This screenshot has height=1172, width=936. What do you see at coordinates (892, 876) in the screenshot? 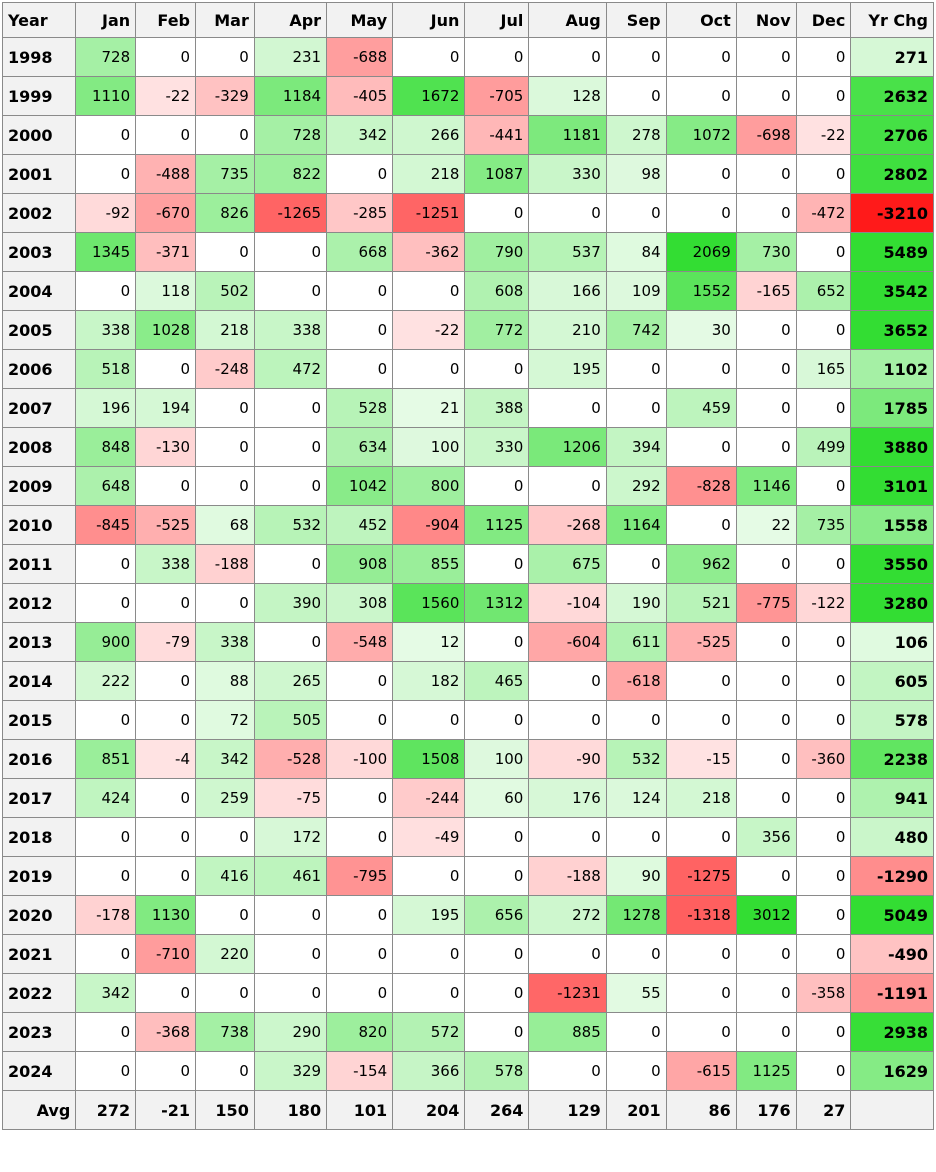
I see `yr-chg-cell: -1290` at bounding box center [892, 876].